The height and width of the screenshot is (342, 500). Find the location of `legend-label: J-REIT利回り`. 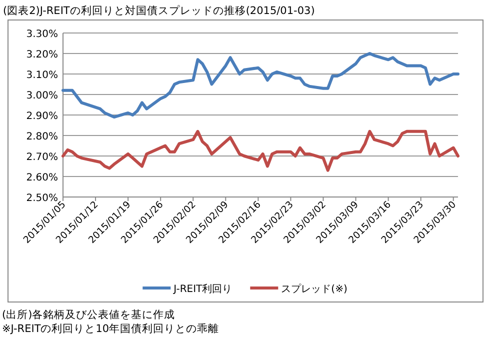

legend-label: J-REIT利回り is located at coordinates (202, 289).